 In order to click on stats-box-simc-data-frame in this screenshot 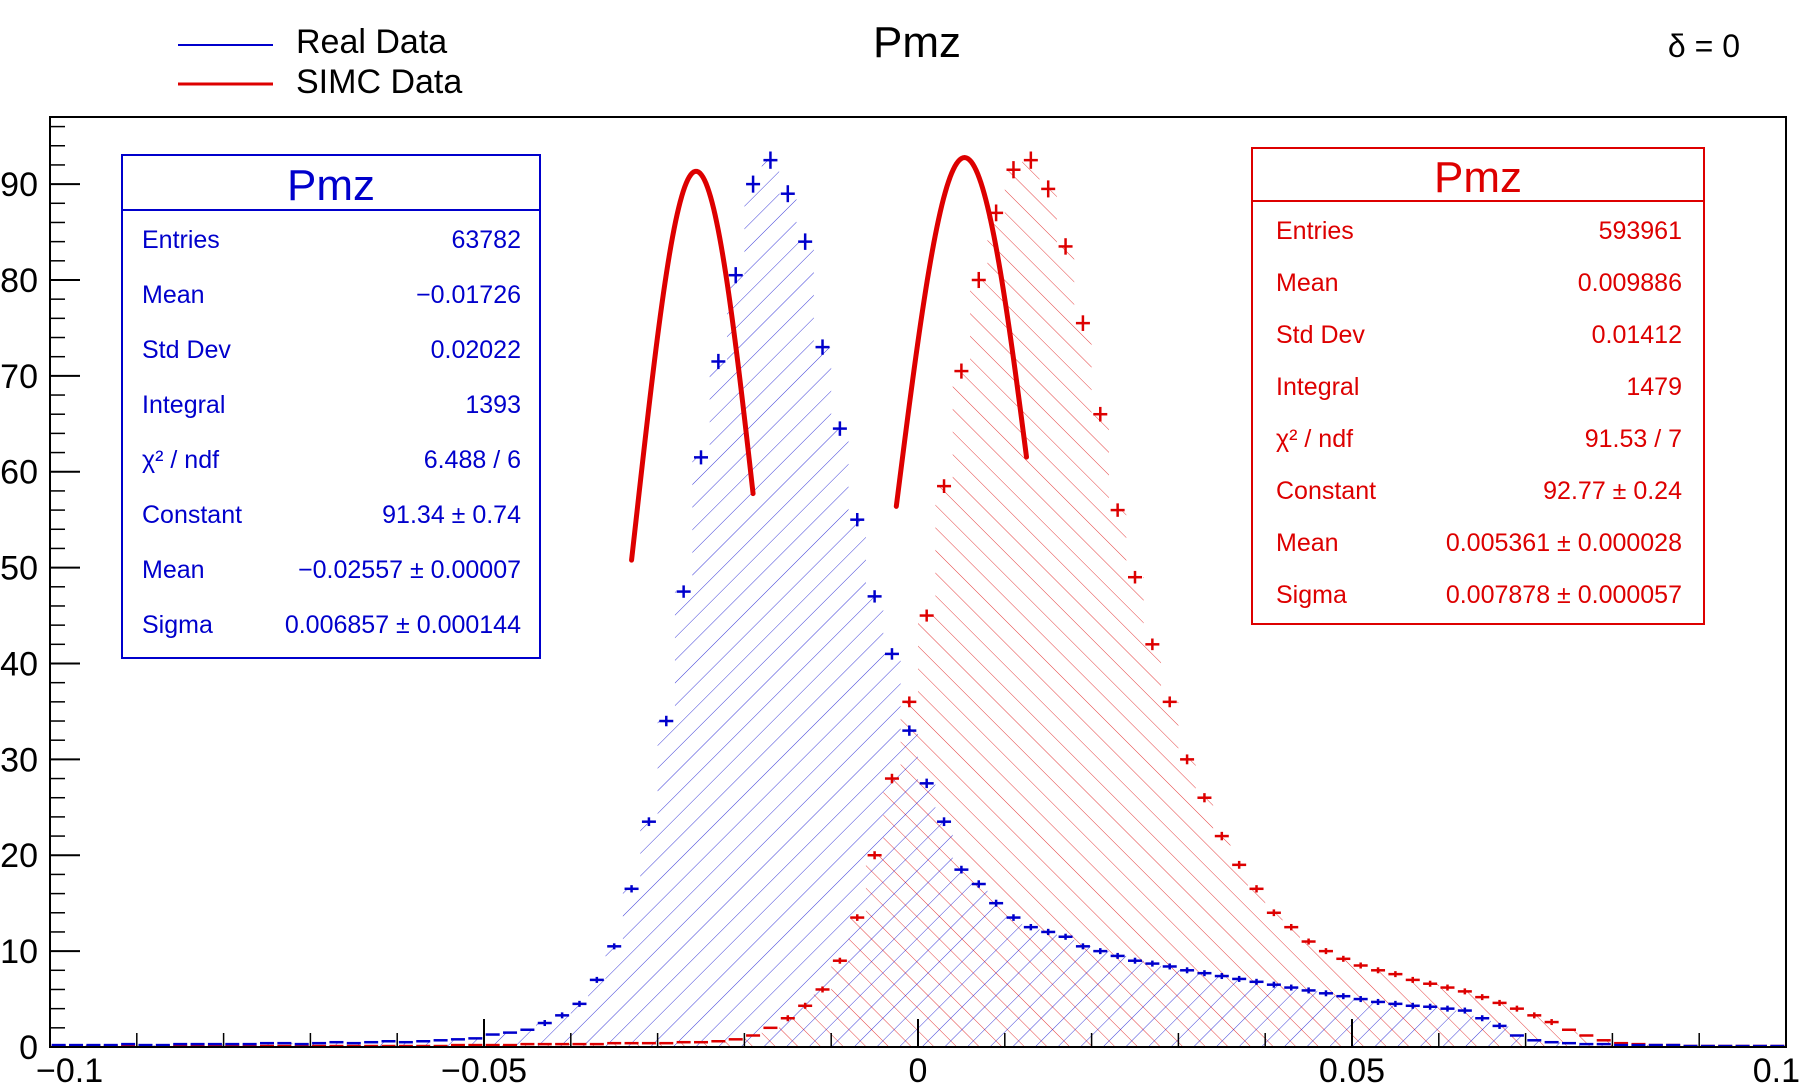, I will do `click(1478, 386)`.